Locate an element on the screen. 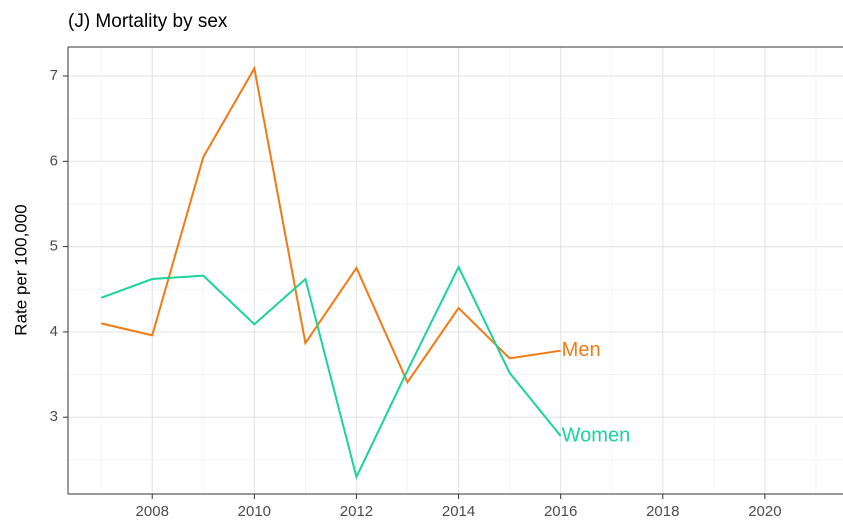 The width and height of the screenshot is (843, 528). y-axis-label: Rate per 100,000 is located at coordinates (20, 269).